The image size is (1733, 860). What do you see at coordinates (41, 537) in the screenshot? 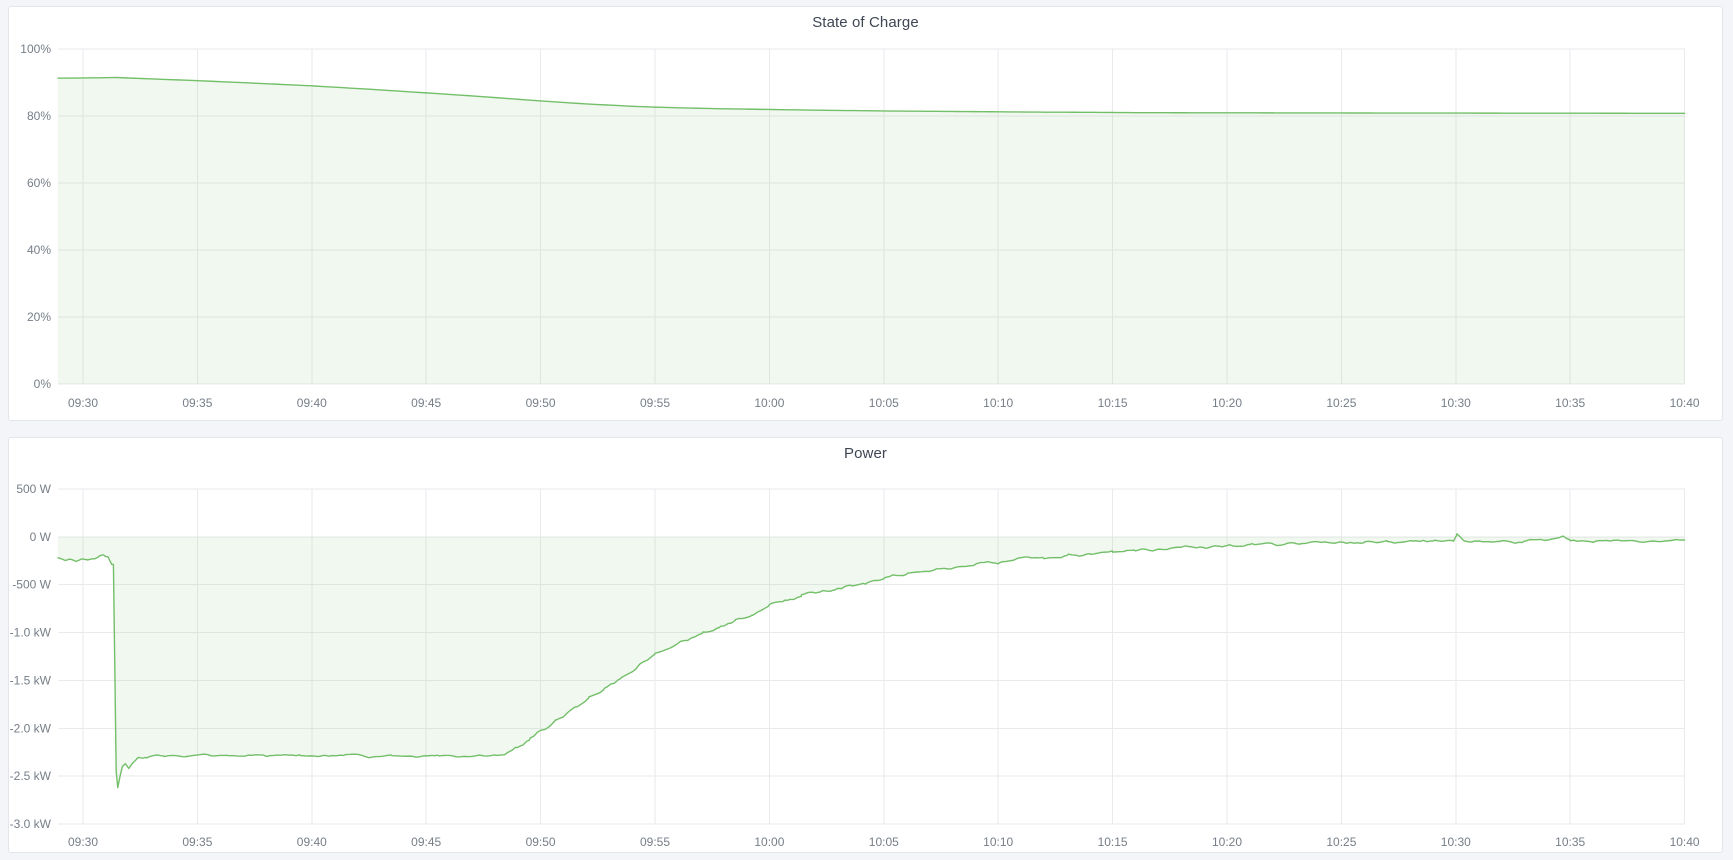
I see `y-tick-label: 0 W` at bounding box center [41, 537].